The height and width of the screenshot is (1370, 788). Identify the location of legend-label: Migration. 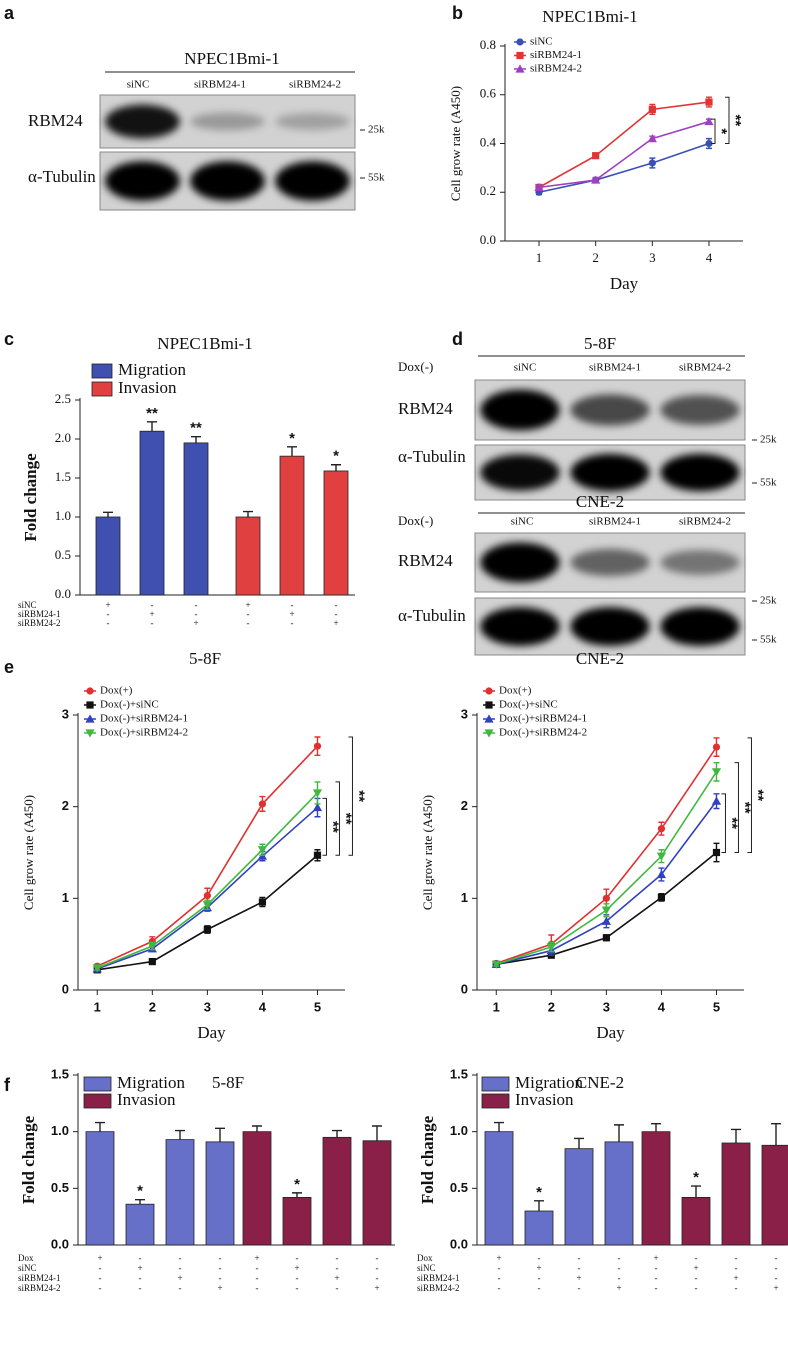
(152, 369).